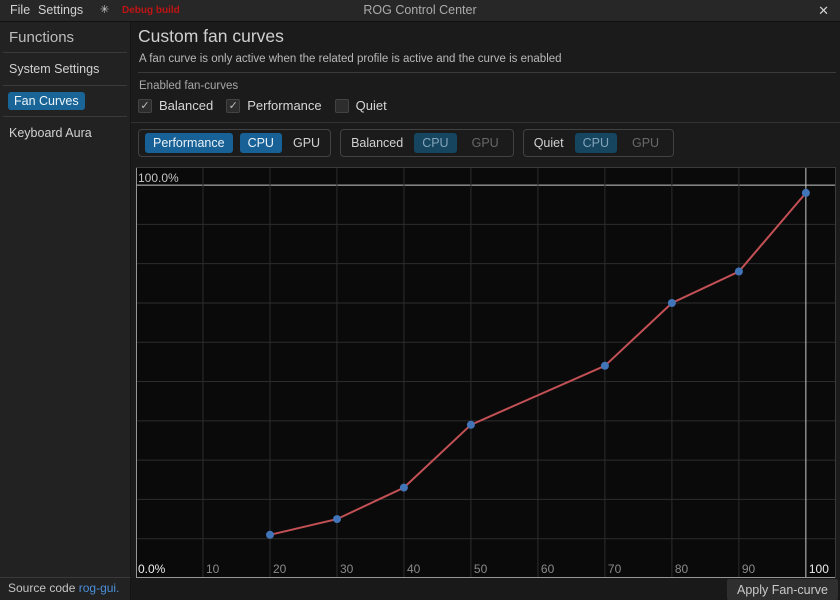  What do you see at coordinates (189, 86) in the screenshot?
I see `enabled-fan-curves-label: Enabled fan-curves` at bounding box center [189, 86].